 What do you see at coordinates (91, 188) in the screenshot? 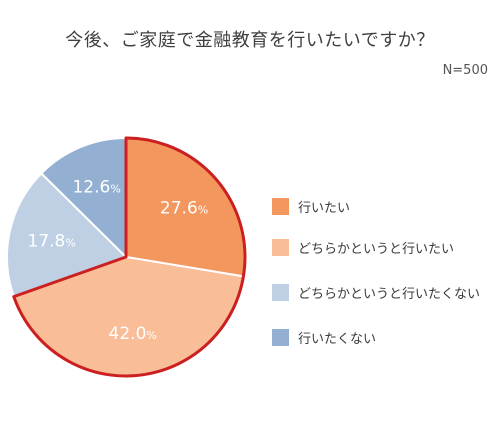
I see `slice-value: 12.6` at bounding box center [91, 188].